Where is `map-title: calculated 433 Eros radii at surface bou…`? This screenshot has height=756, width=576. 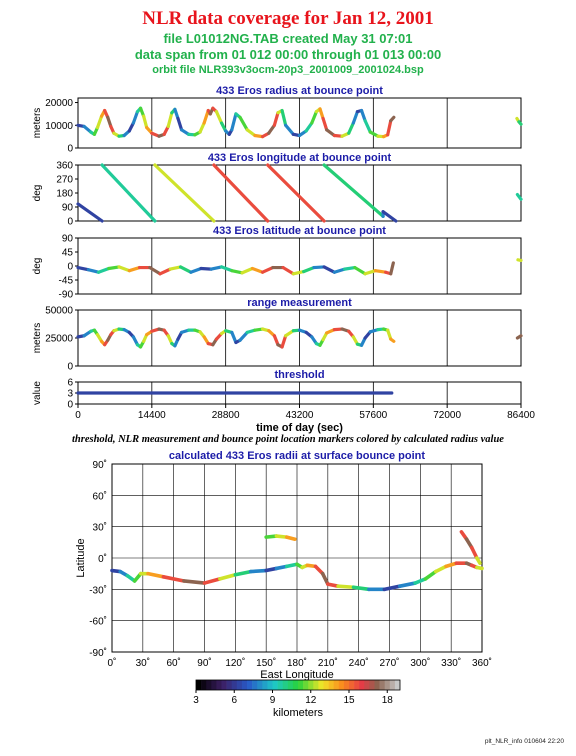 map-title: calculated 433 Eros radii at surface bou… is located at coordinates (297, 456).